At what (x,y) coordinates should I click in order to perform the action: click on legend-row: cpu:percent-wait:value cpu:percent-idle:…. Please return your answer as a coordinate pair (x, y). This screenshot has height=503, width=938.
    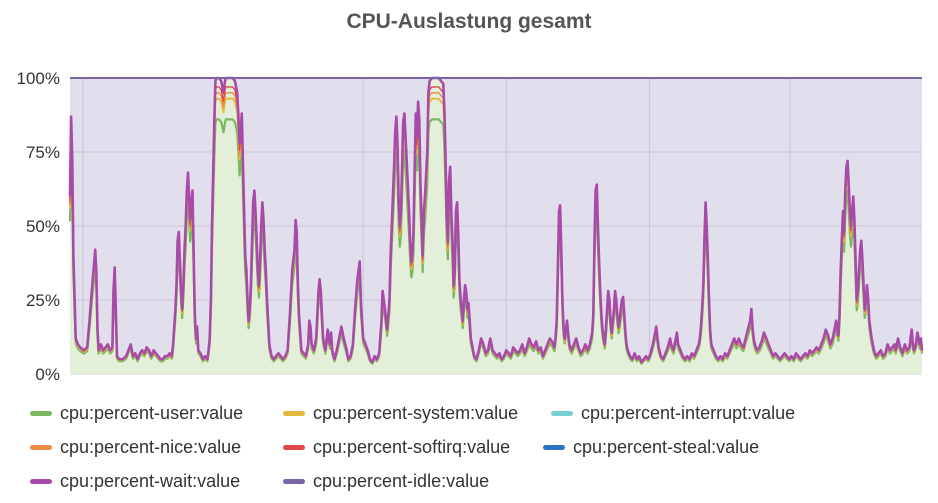
    Looking at the image, I should click on (480, 481).